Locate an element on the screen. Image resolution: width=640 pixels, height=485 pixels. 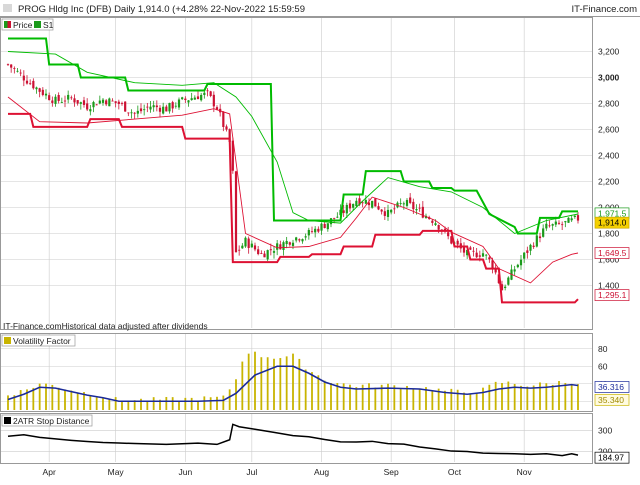
window-icon is located at coordinates (7, 8).